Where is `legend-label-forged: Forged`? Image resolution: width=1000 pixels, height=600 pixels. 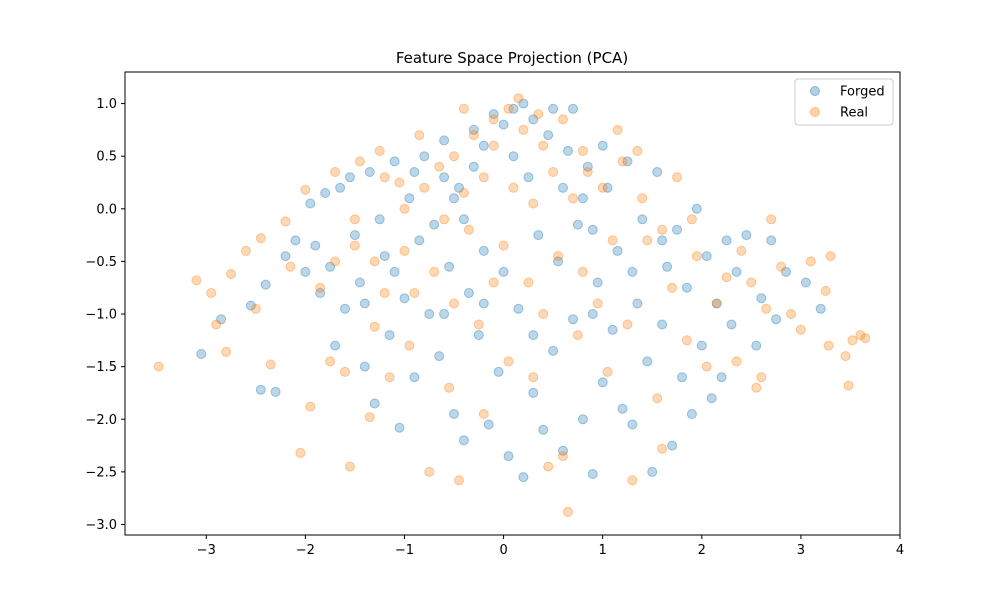 legend-label-forged: Forged is located at coordinates (862, 92).